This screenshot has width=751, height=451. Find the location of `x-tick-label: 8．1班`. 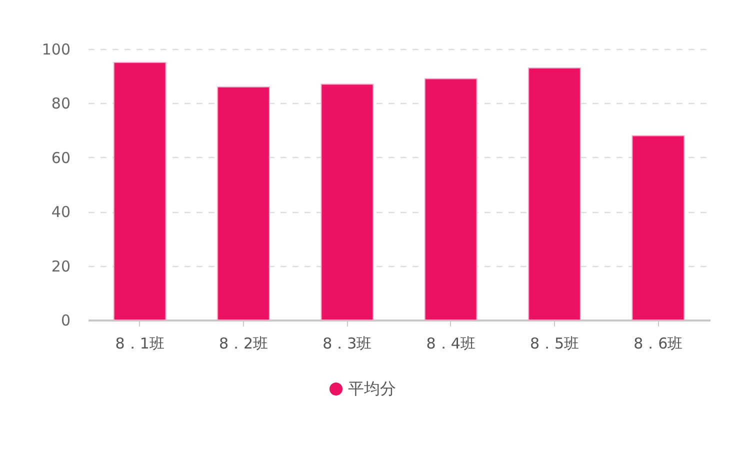

x-tick-label: 8．1班 is located at coordinates (139, 343).